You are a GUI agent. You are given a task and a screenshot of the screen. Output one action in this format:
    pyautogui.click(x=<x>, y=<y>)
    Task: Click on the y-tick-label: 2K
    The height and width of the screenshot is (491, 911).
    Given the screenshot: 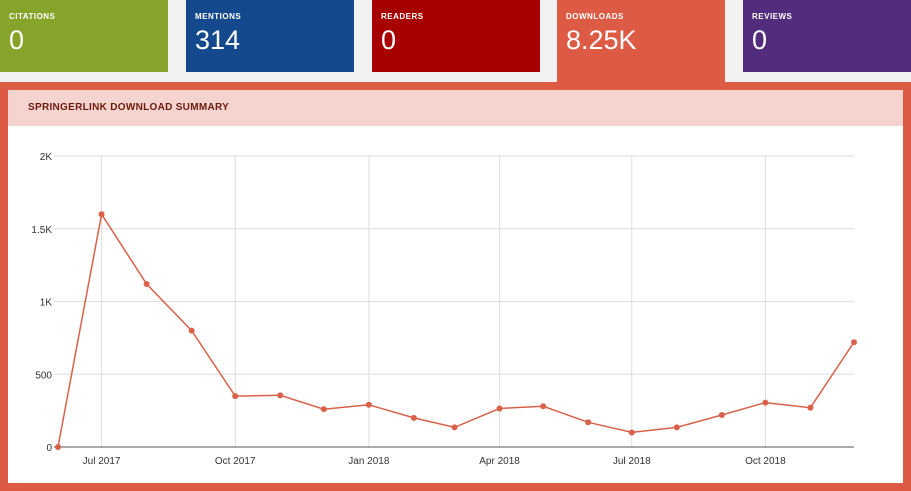 What is the action you would take?
    pyautogui.click(x=46, y=157)
    